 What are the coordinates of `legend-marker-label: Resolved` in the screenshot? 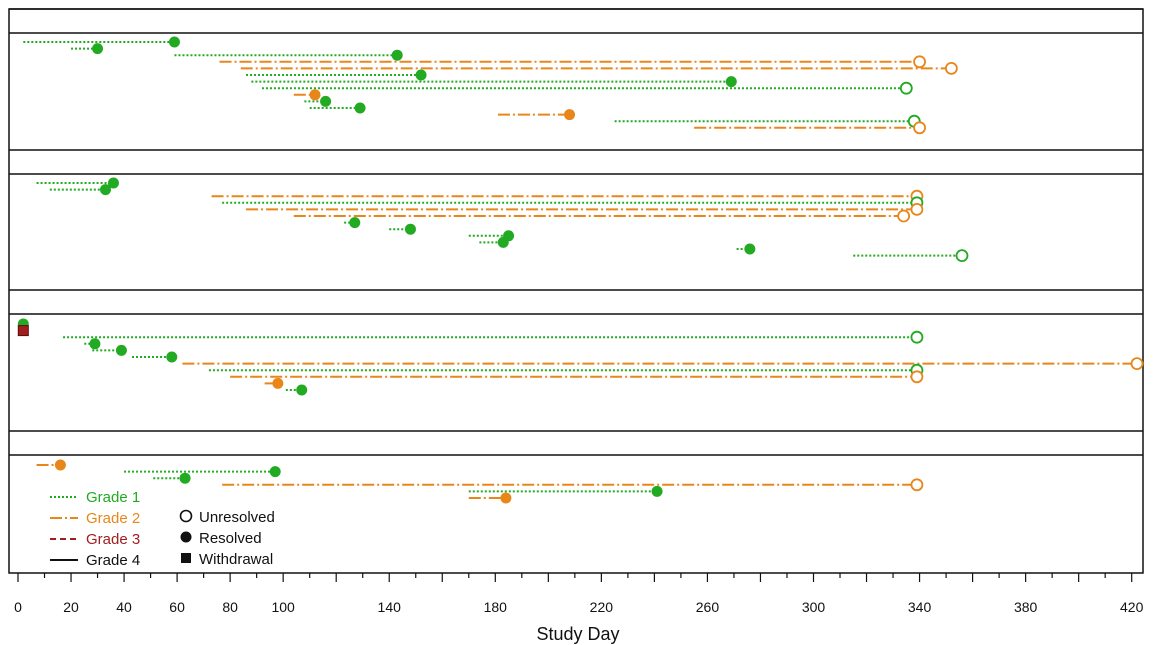 It's located at (230, 538).